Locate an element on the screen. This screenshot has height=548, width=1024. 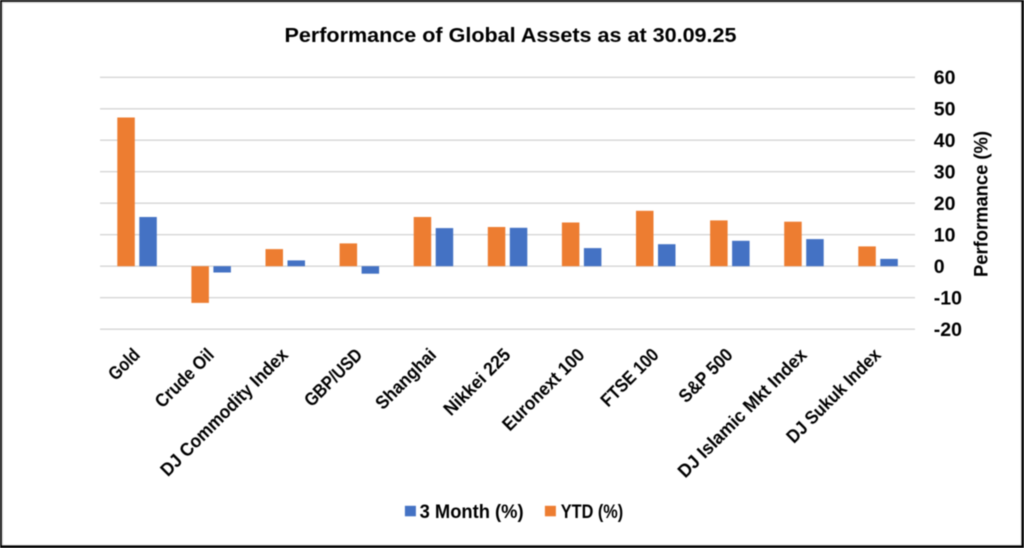
svg-text: 30 is located at coordinates (945, 173).